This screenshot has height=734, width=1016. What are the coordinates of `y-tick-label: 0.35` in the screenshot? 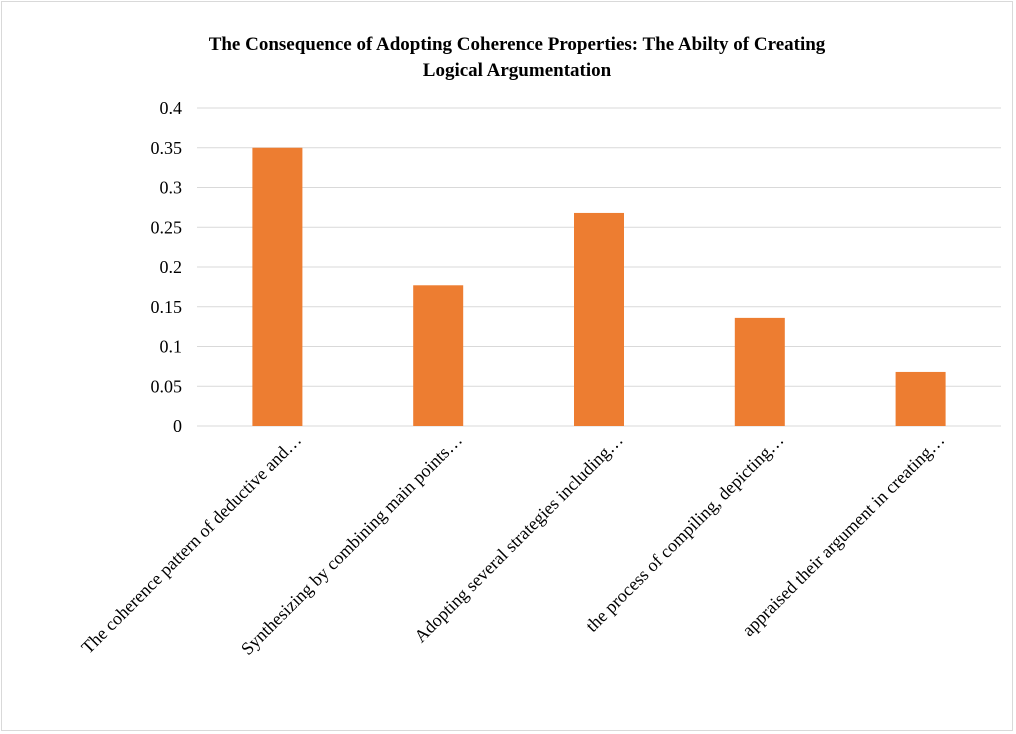 It's located at (167, 148).